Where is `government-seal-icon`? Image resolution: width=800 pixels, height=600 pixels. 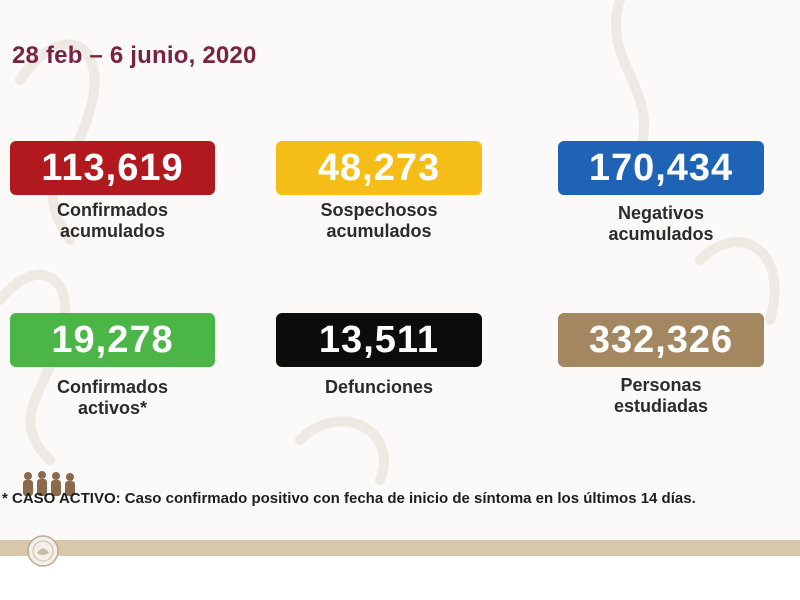 government-seal-icon is located at coordinates (43, 551).